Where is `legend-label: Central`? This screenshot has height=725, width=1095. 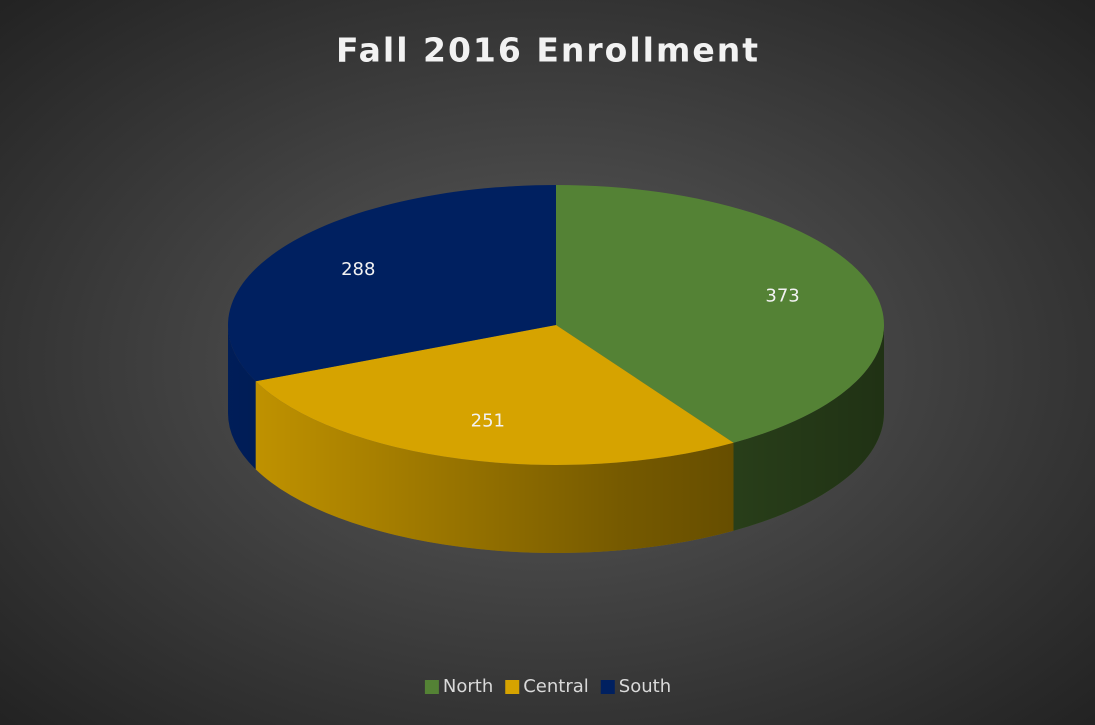
legend-label: Central is located at coordinates (556, 686).